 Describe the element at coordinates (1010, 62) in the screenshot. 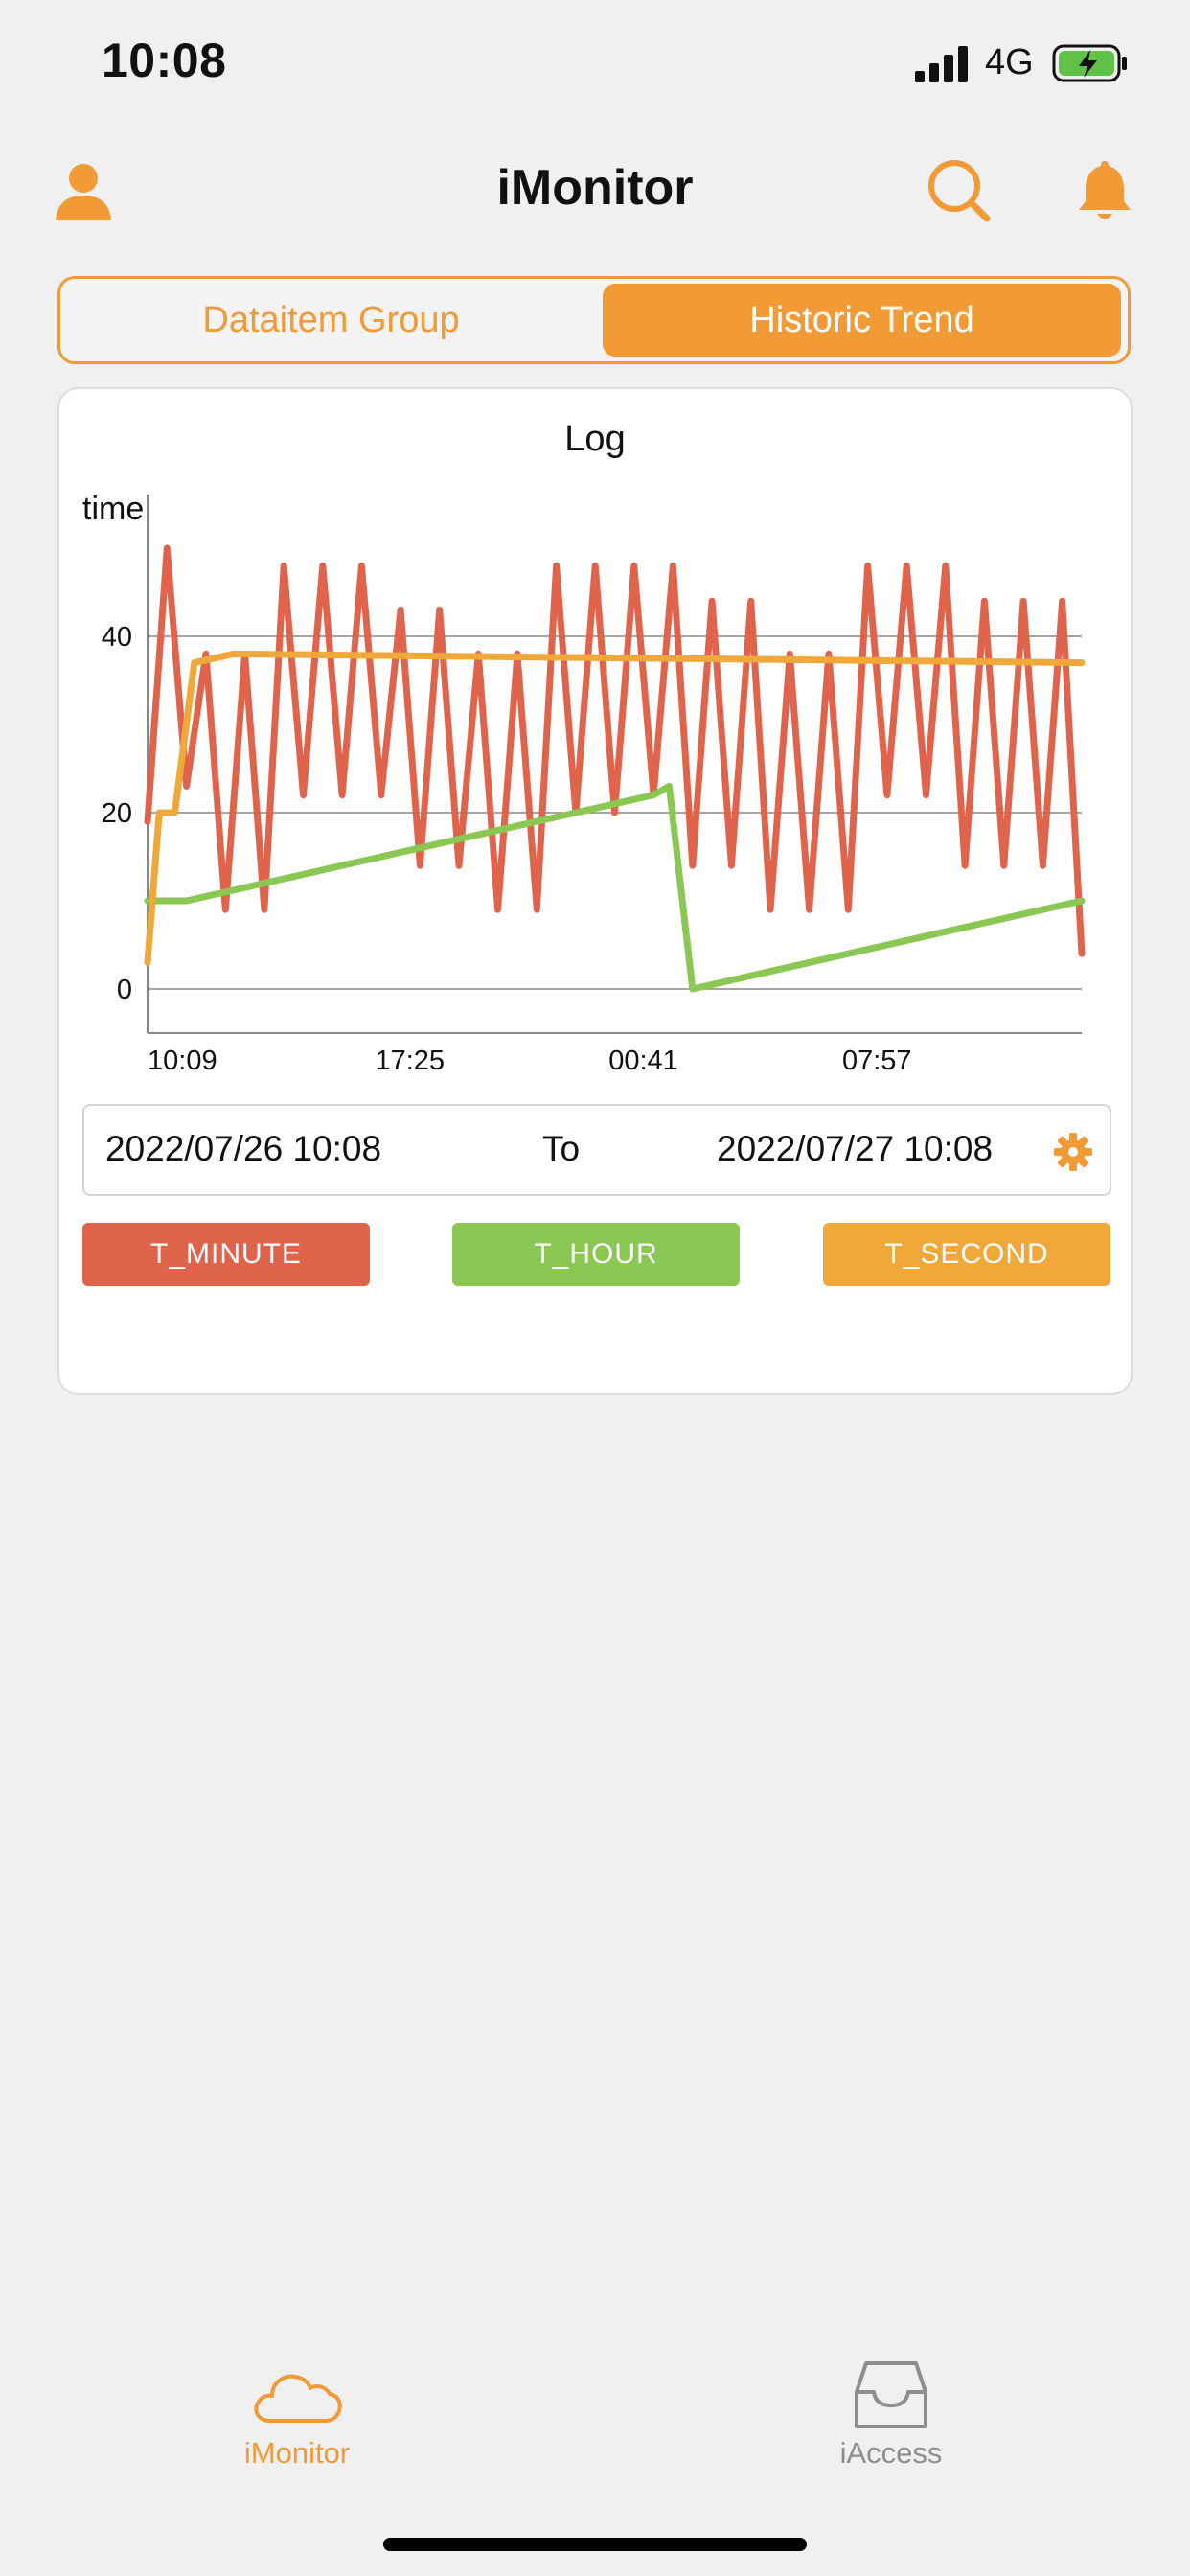

I see `network-type: 4G` at that location.